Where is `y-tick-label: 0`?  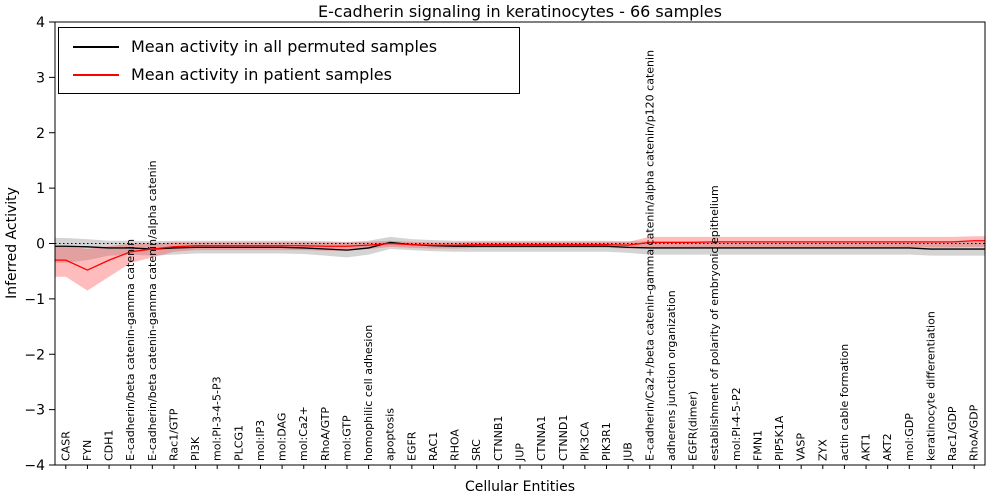 y-tick-label: 0 is located at coordinates (40, 245).